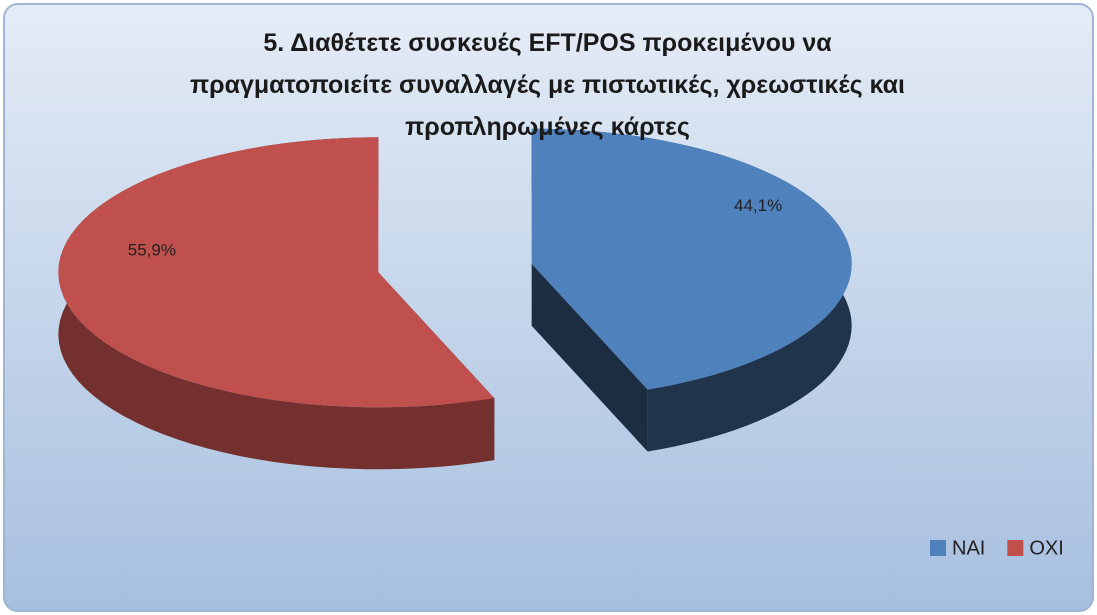 This screenshot has height=615, width=1097. Describe the element at coordinates (152, 249) in the screenshot. I see `data-label: 55,9%` at that location.